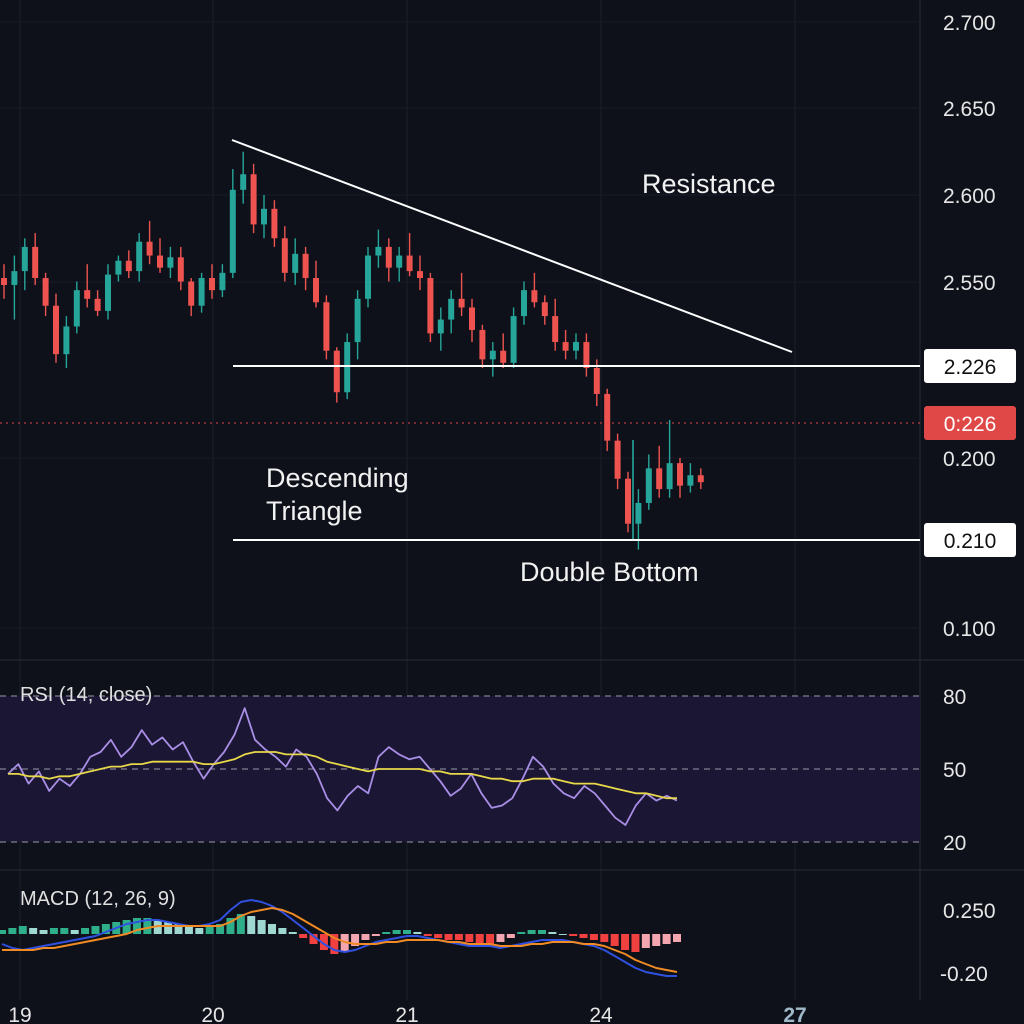 Image resolution: width=1024 pixels, height=1024 pixels. What do you see at coordinates (460, 769) in the screenshot?
I see `rsi-panel` at bounding box center [460, 769].